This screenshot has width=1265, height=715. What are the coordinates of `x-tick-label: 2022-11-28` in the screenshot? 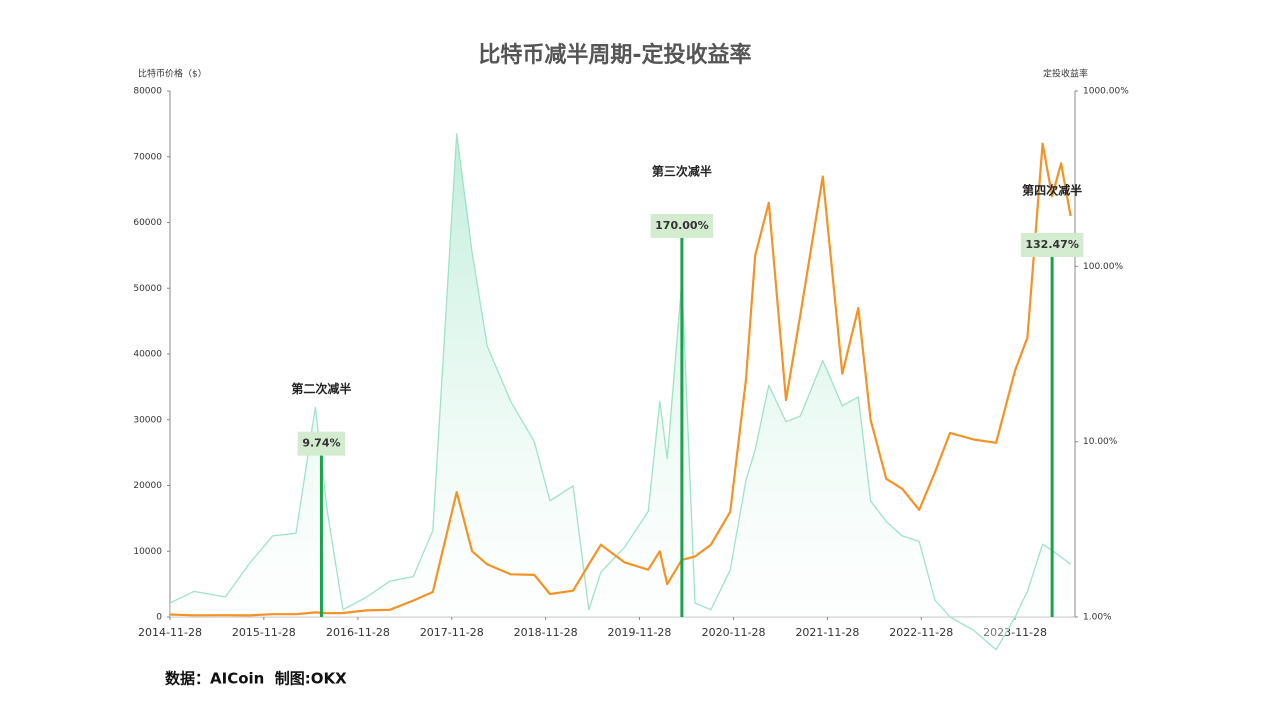 It's located at (921, 632).